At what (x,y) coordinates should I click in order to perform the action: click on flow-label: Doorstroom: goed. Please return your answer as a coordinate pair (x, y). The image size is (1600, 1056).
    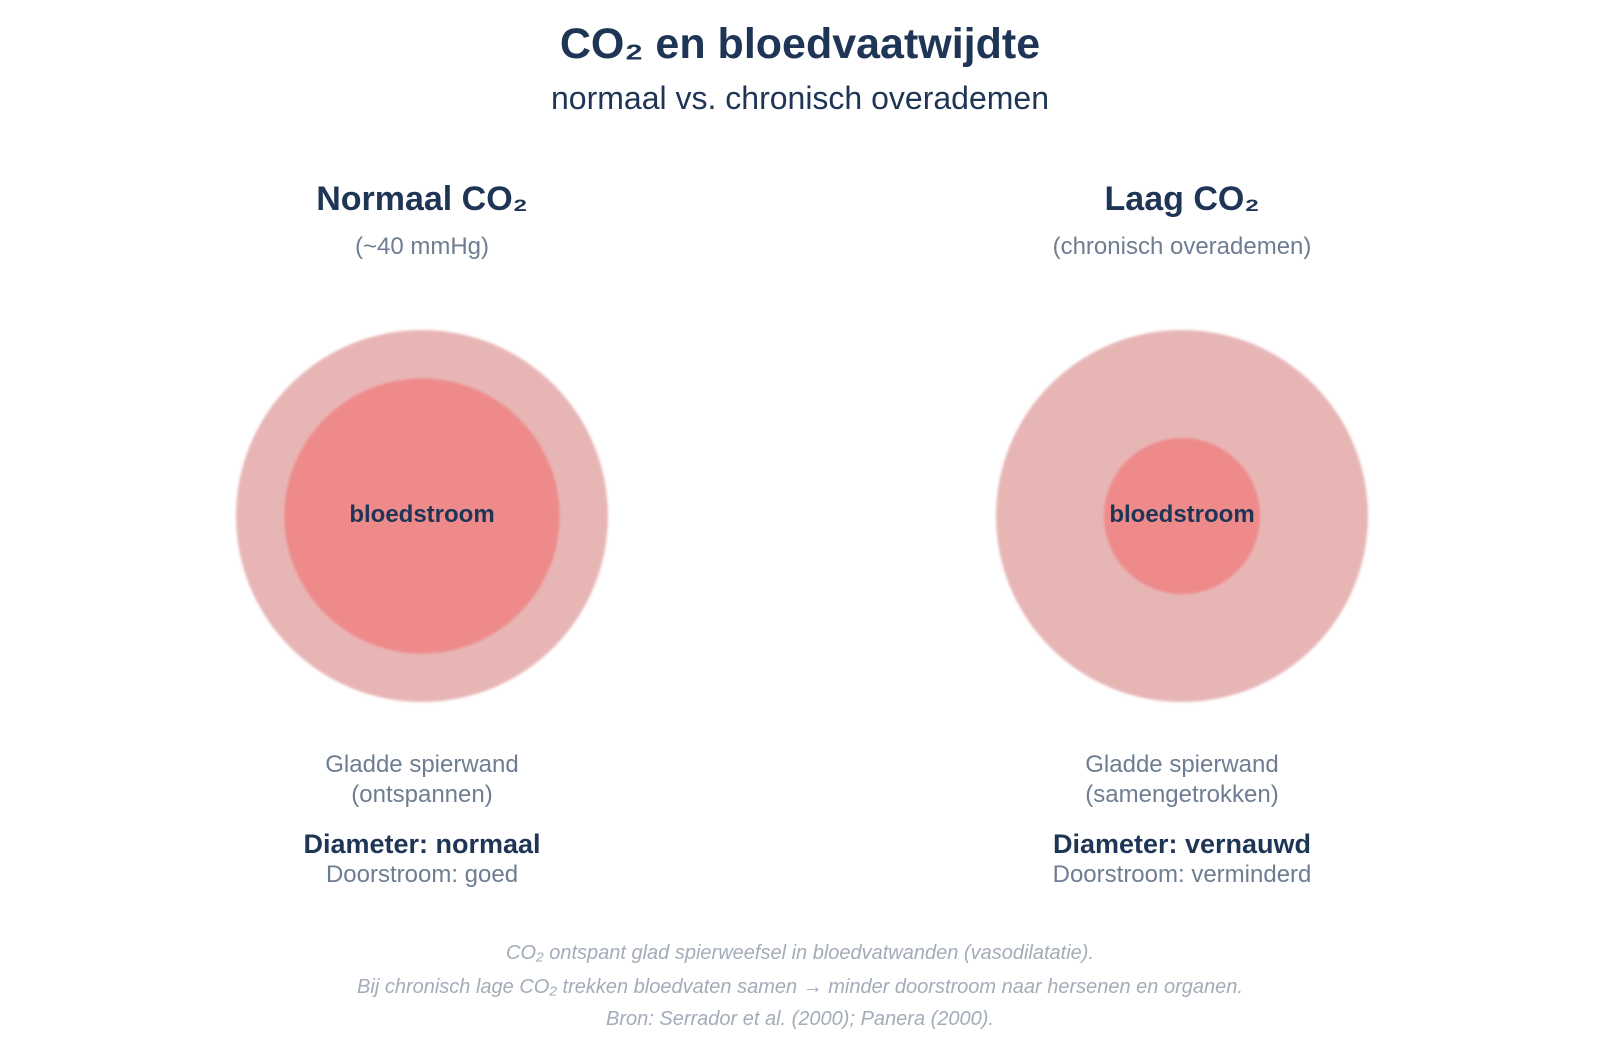
    Looking at the image, I should click on (422, 874).